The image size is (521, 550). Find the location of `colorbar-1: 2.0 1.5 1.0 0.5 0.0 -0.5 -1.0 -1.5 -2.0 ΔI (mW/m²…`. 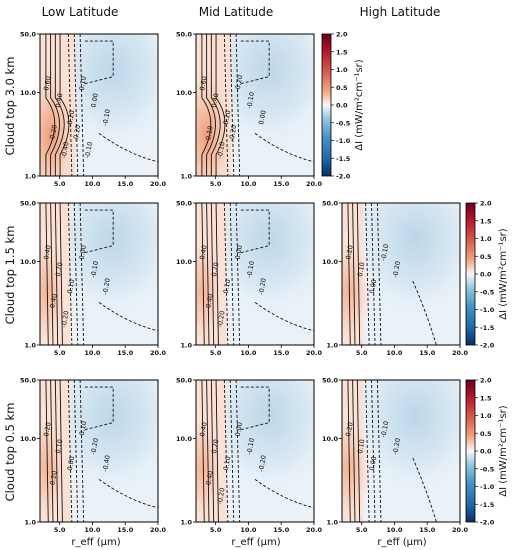

colorbar-1: 2.0 1.5 1.0 0.5 0.0 -0.5 -1.0 -1.5 -2.0 ΔI (mW/m²… is located at coordinates (487, 275).